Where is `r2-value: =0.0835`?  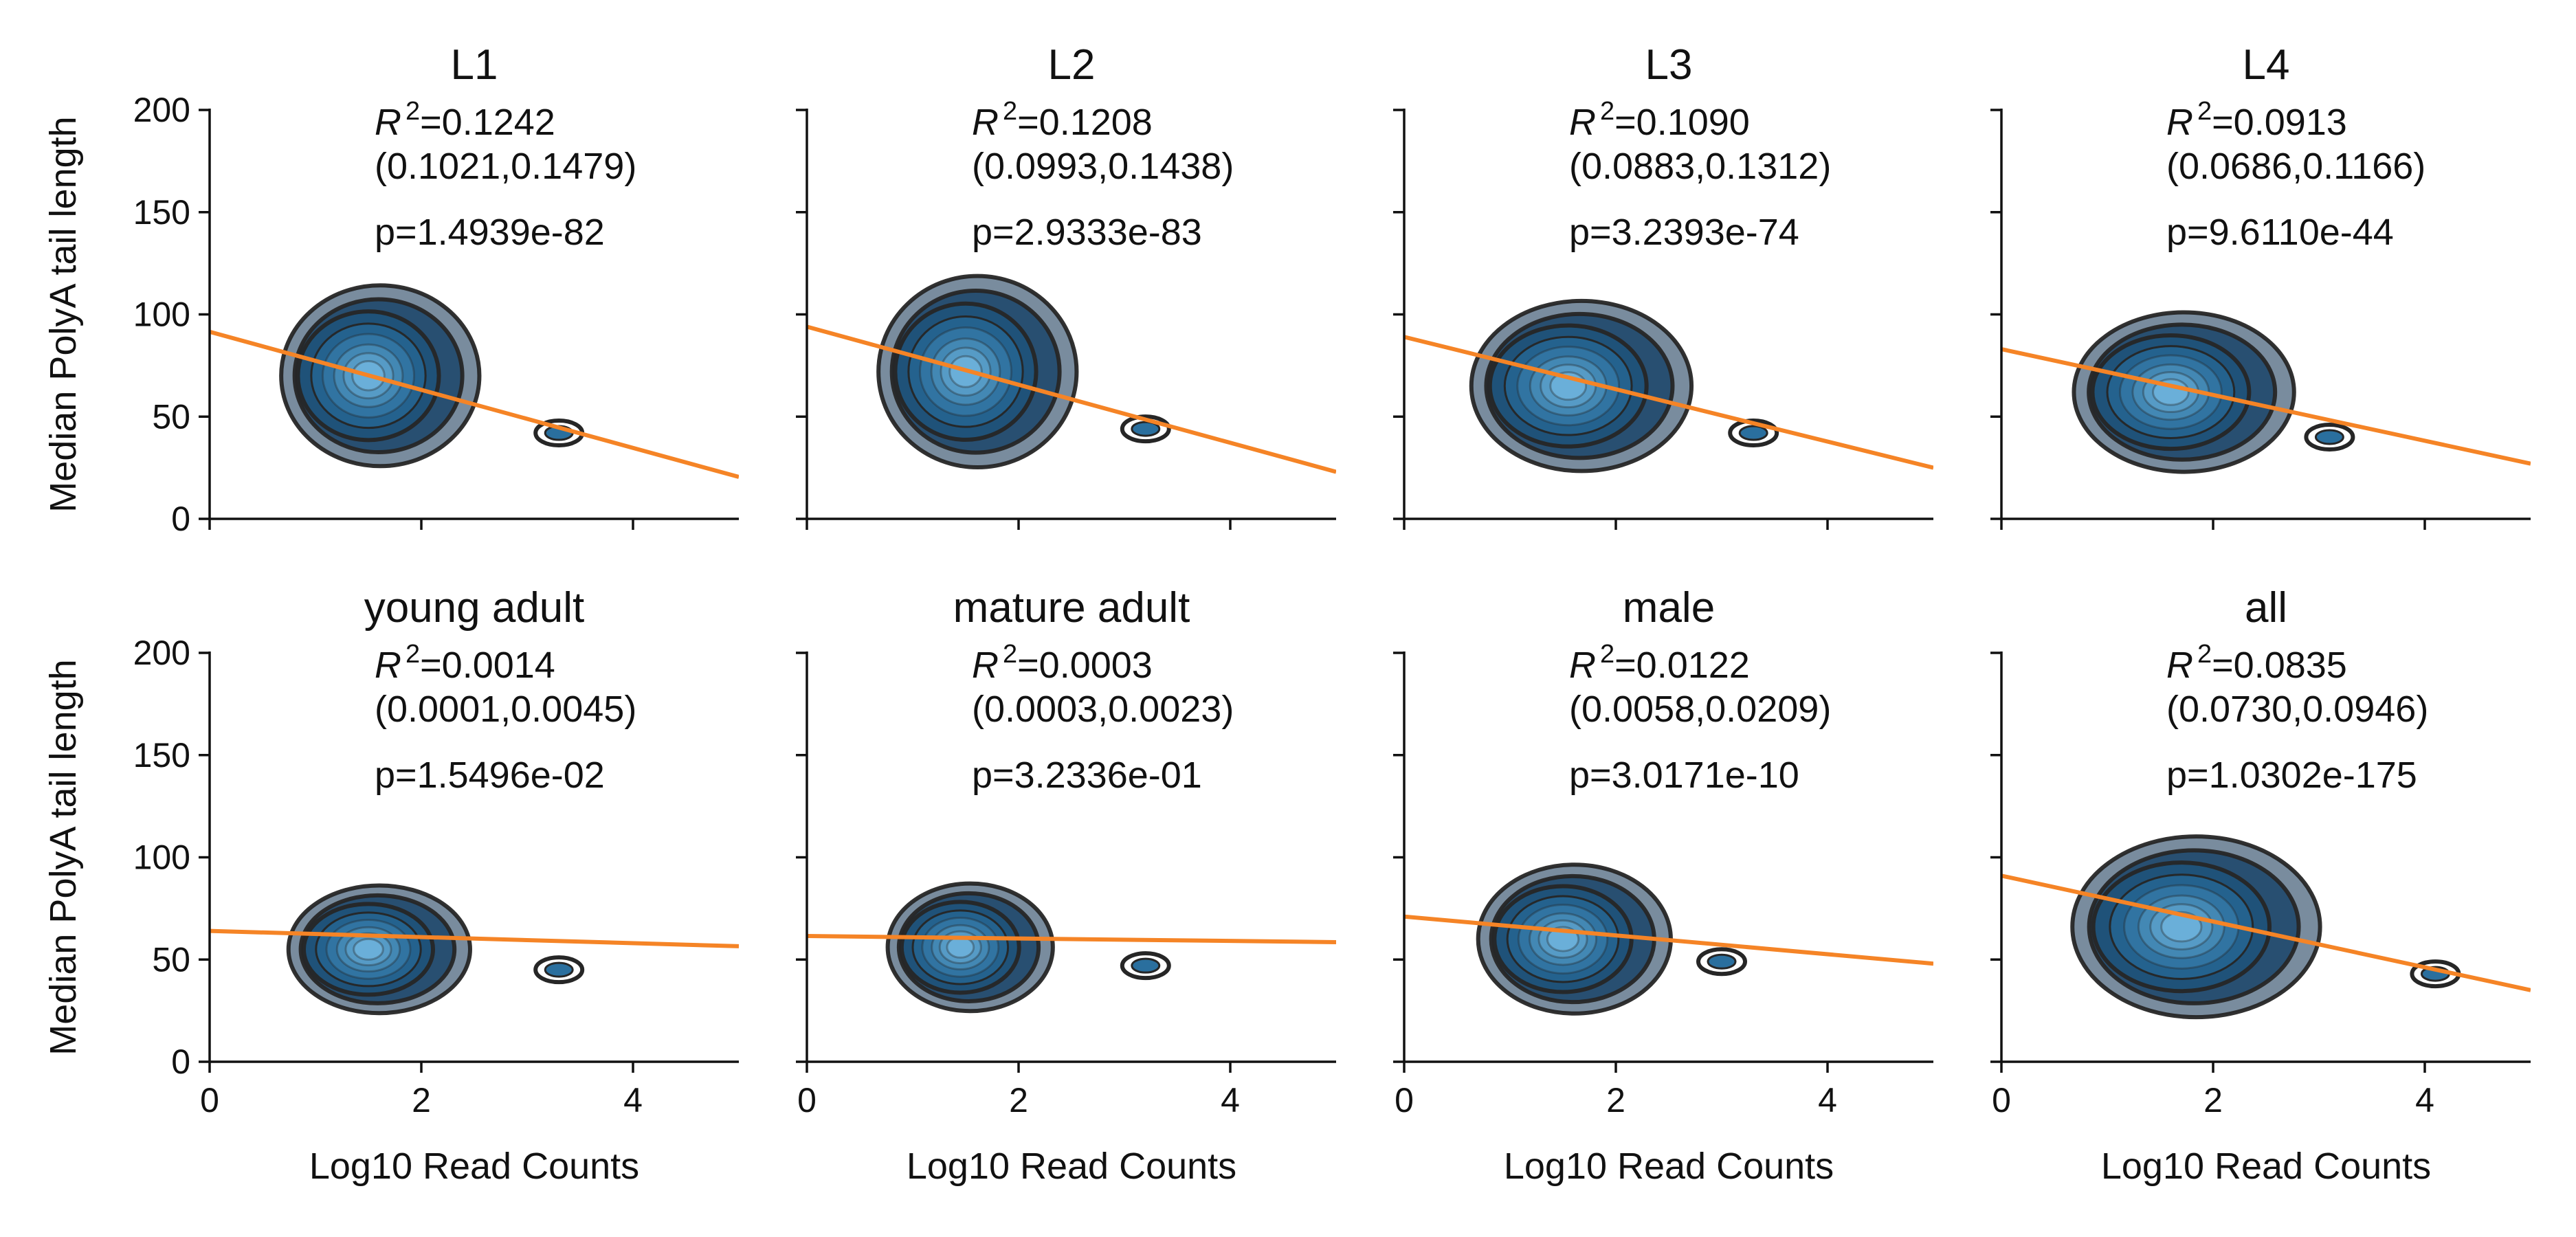
r2-value: =0.0835 is located at coordinates (2279, 665).